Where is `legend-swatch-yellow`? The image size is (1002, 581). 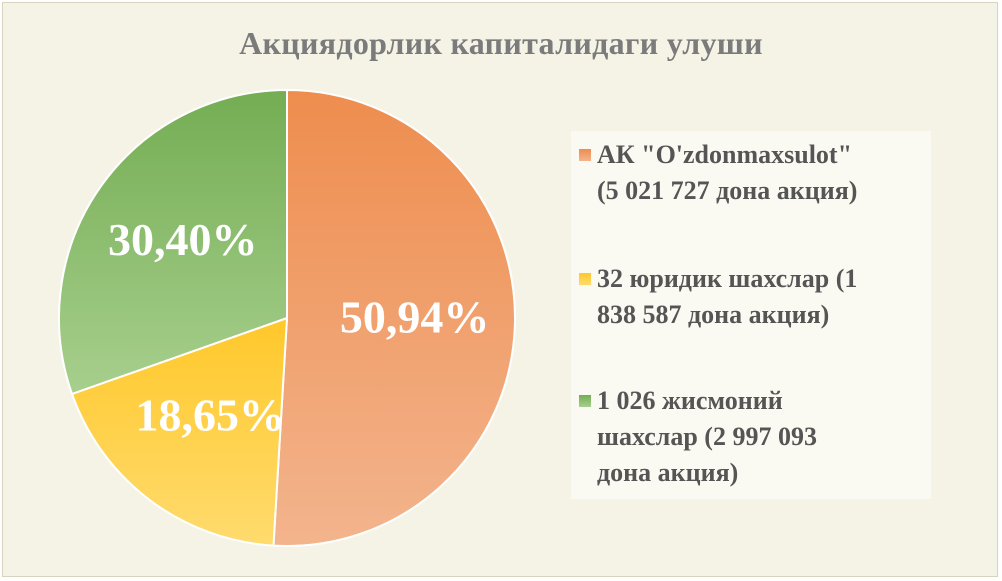 legend-swatch-yellow is located at coordinates (585, 279).